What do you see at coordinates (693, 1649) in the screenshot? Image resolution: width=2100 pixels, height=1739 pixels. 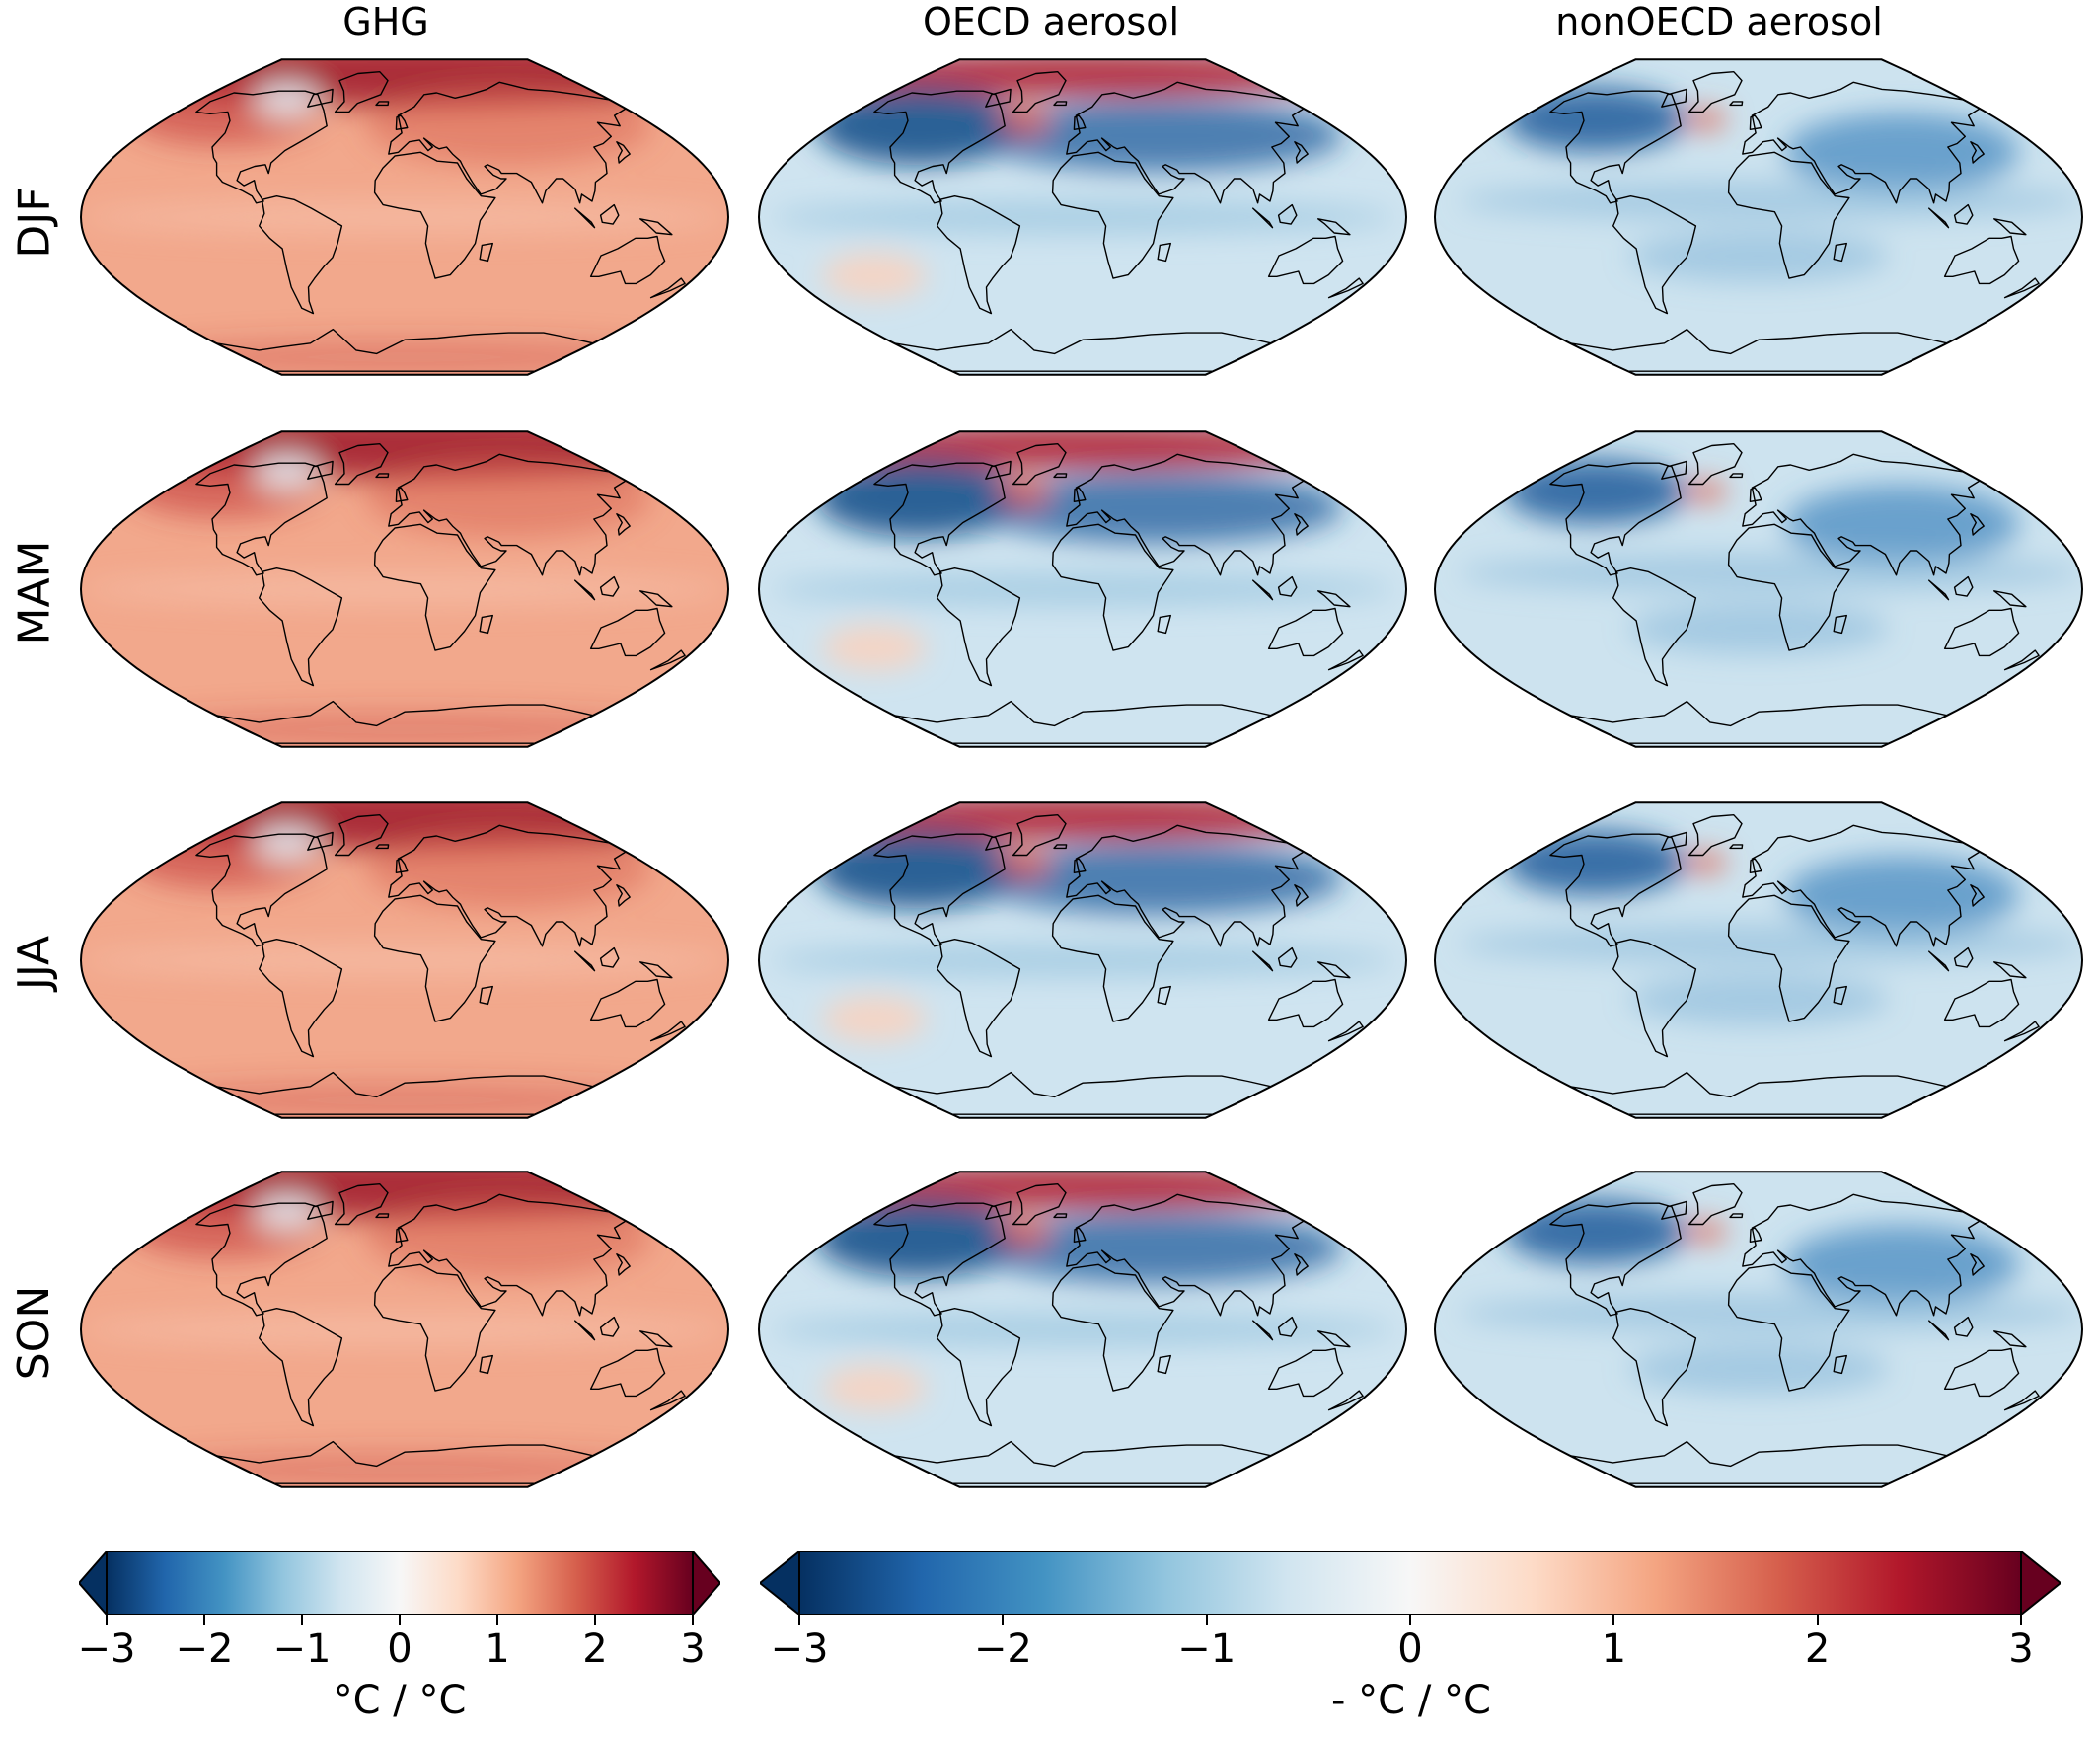 I see `colorbar-ghg-tick-label: 3` at bounding box center [693, 1649].